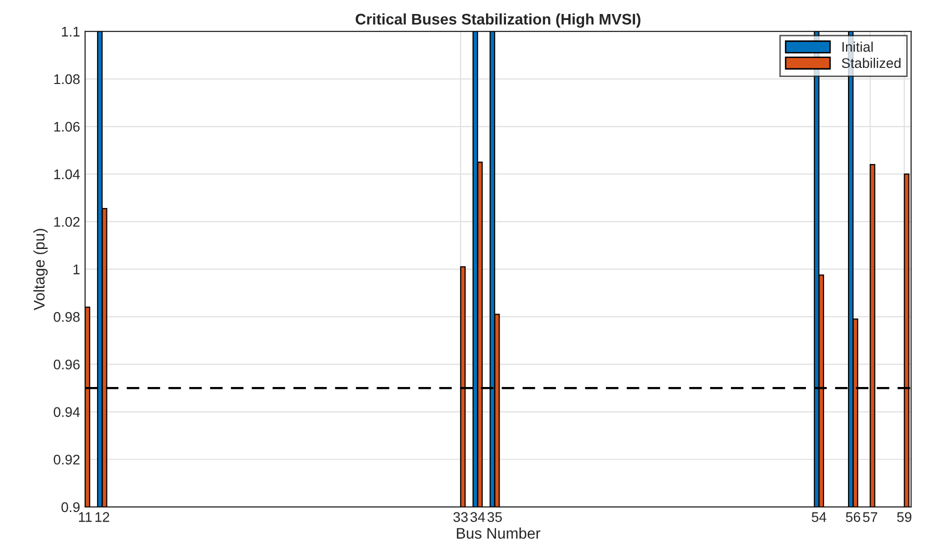  What do you see at coordinates (77, 269) in the screenshot?
I see `y-tick-label: 1` at bounding box center [77, 269].